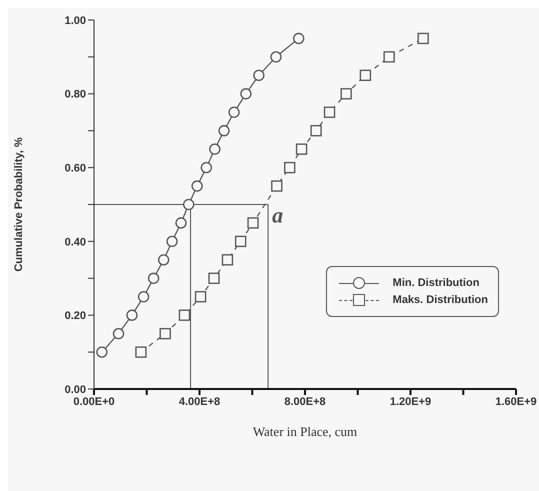 The height and width of the screenshot is (491, 539). Describe the element at coordinates (411, 402) in the screenshot. I see `x-tick-label: 1.20E+9` at that location.